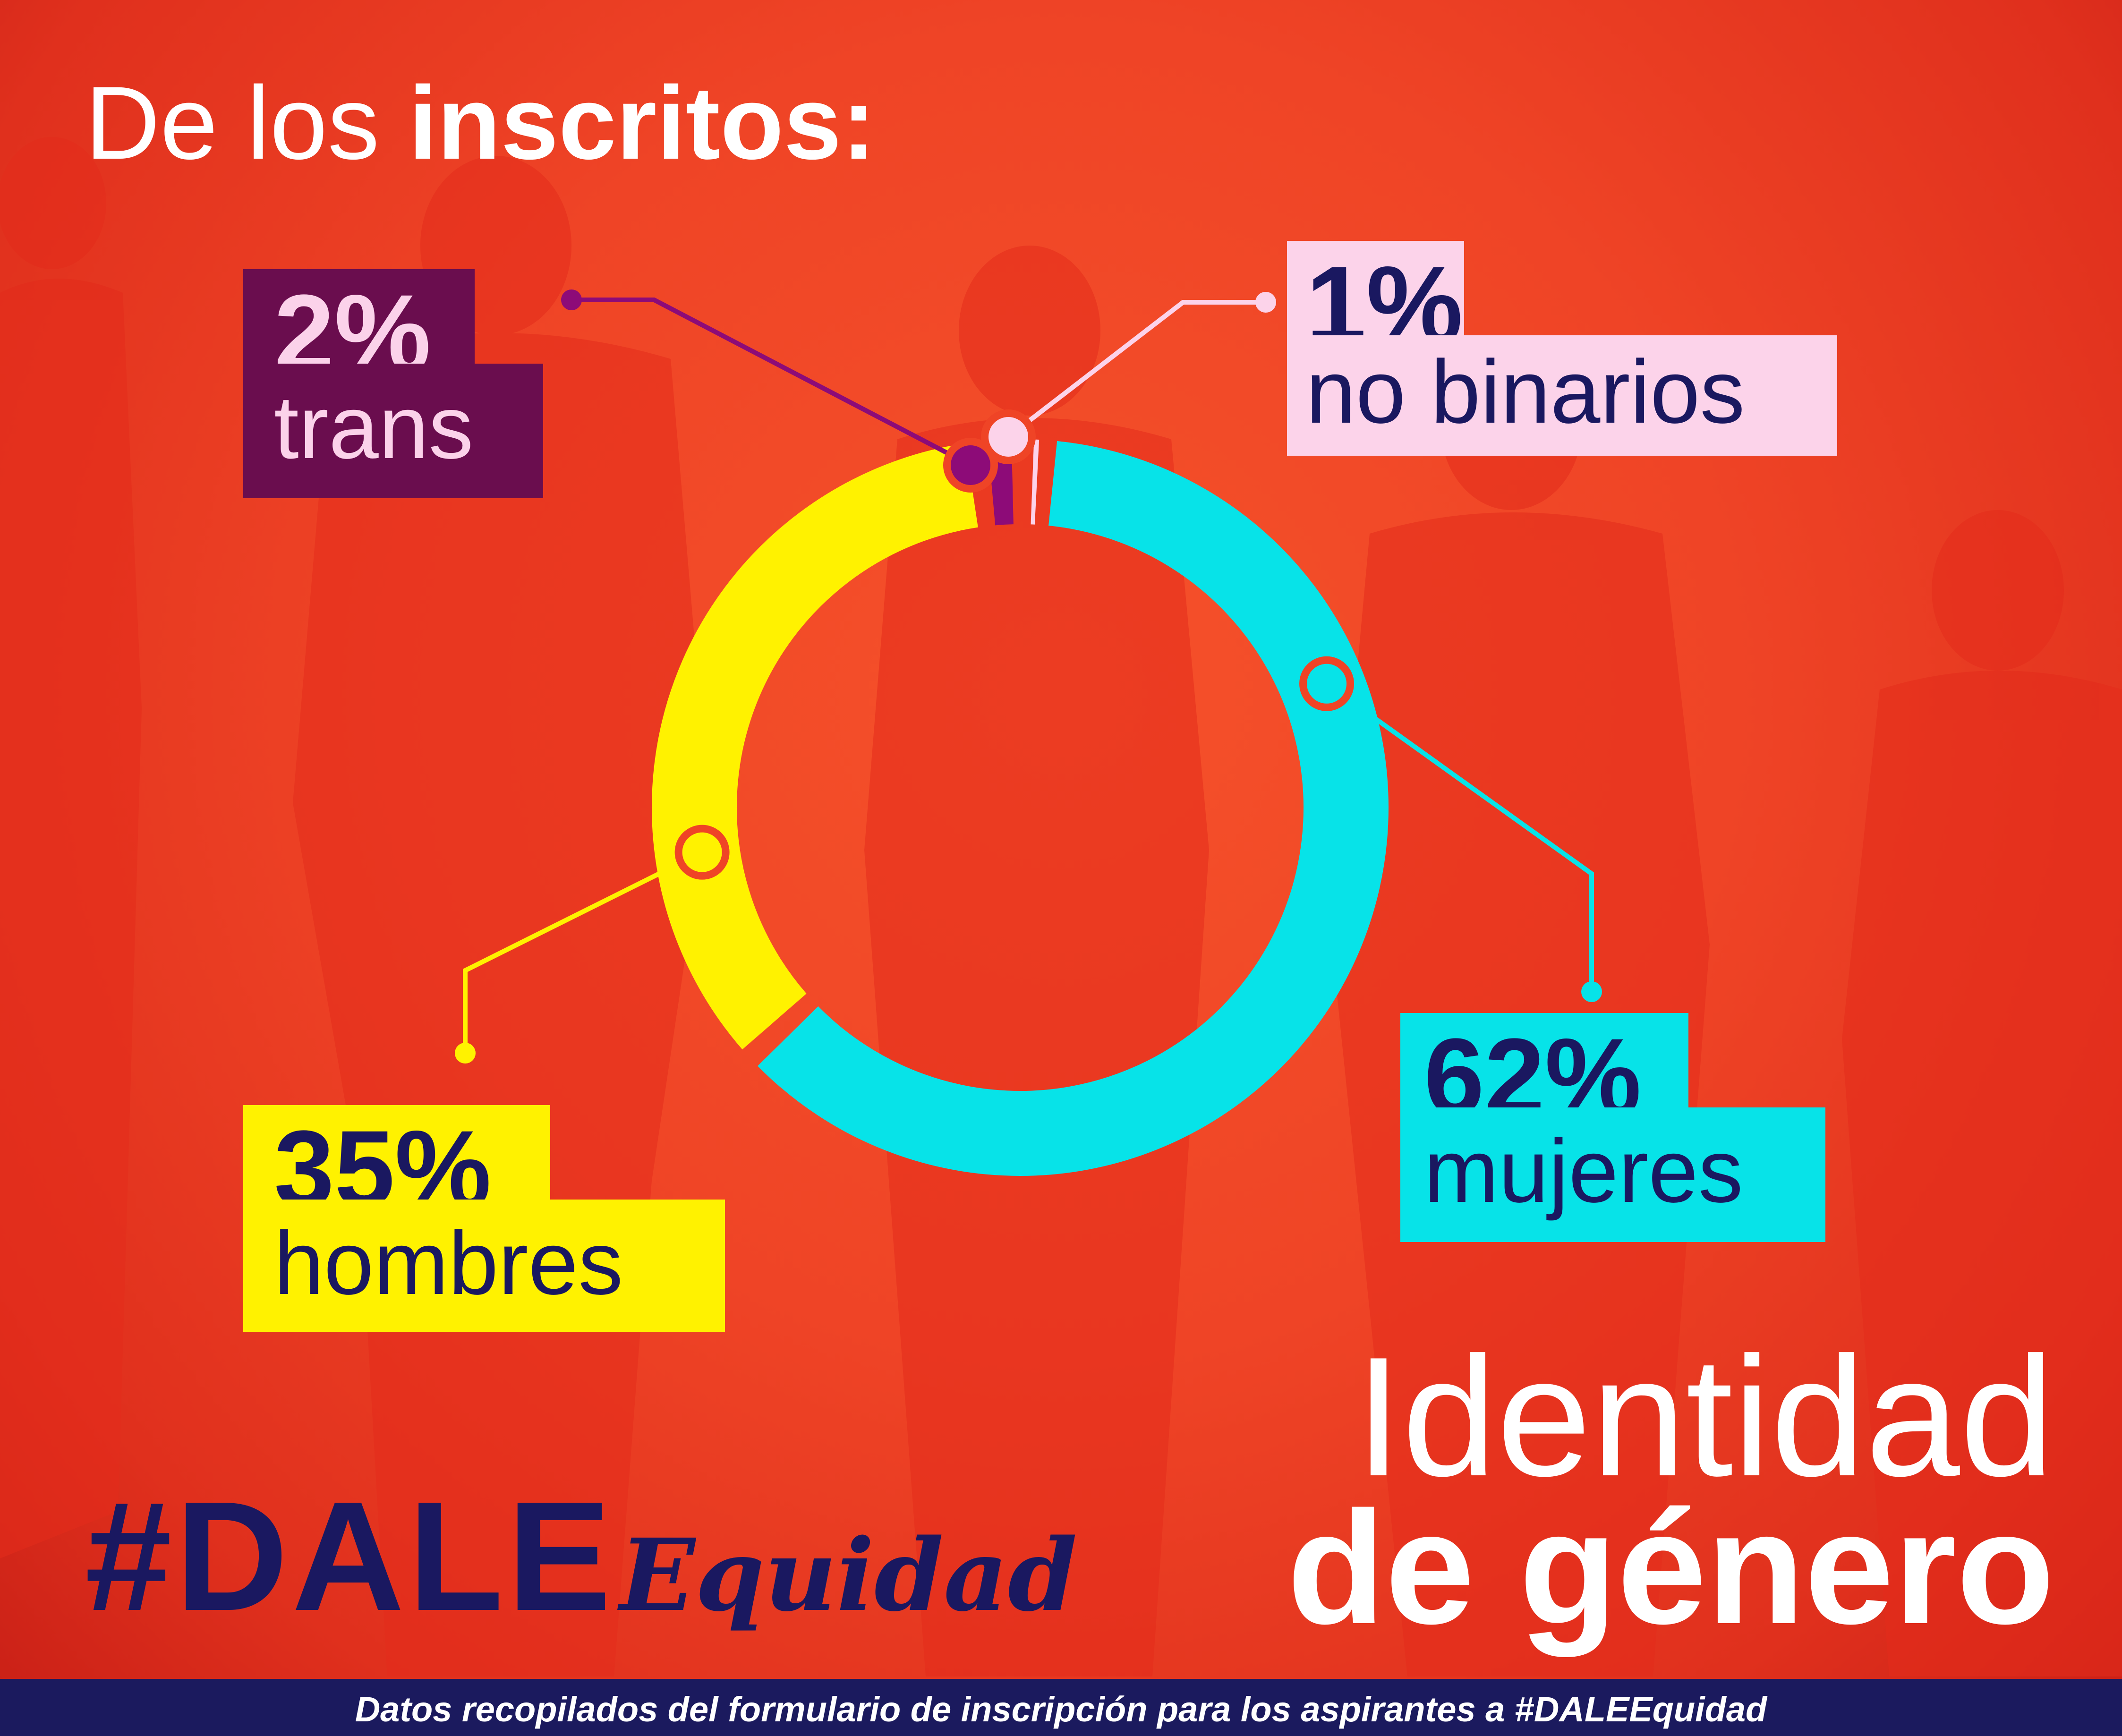 The width and height of the screenshot is (2122, 1736). What do you see at coordinates (815, 746) in the screenshot?
I see `slice-hombres` at bounding box center [815, 746].